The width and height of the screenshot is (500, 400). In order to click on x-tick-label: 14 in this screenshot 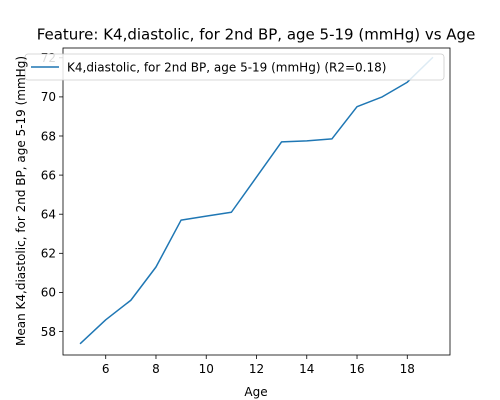, I will do `click(306, 369)`.